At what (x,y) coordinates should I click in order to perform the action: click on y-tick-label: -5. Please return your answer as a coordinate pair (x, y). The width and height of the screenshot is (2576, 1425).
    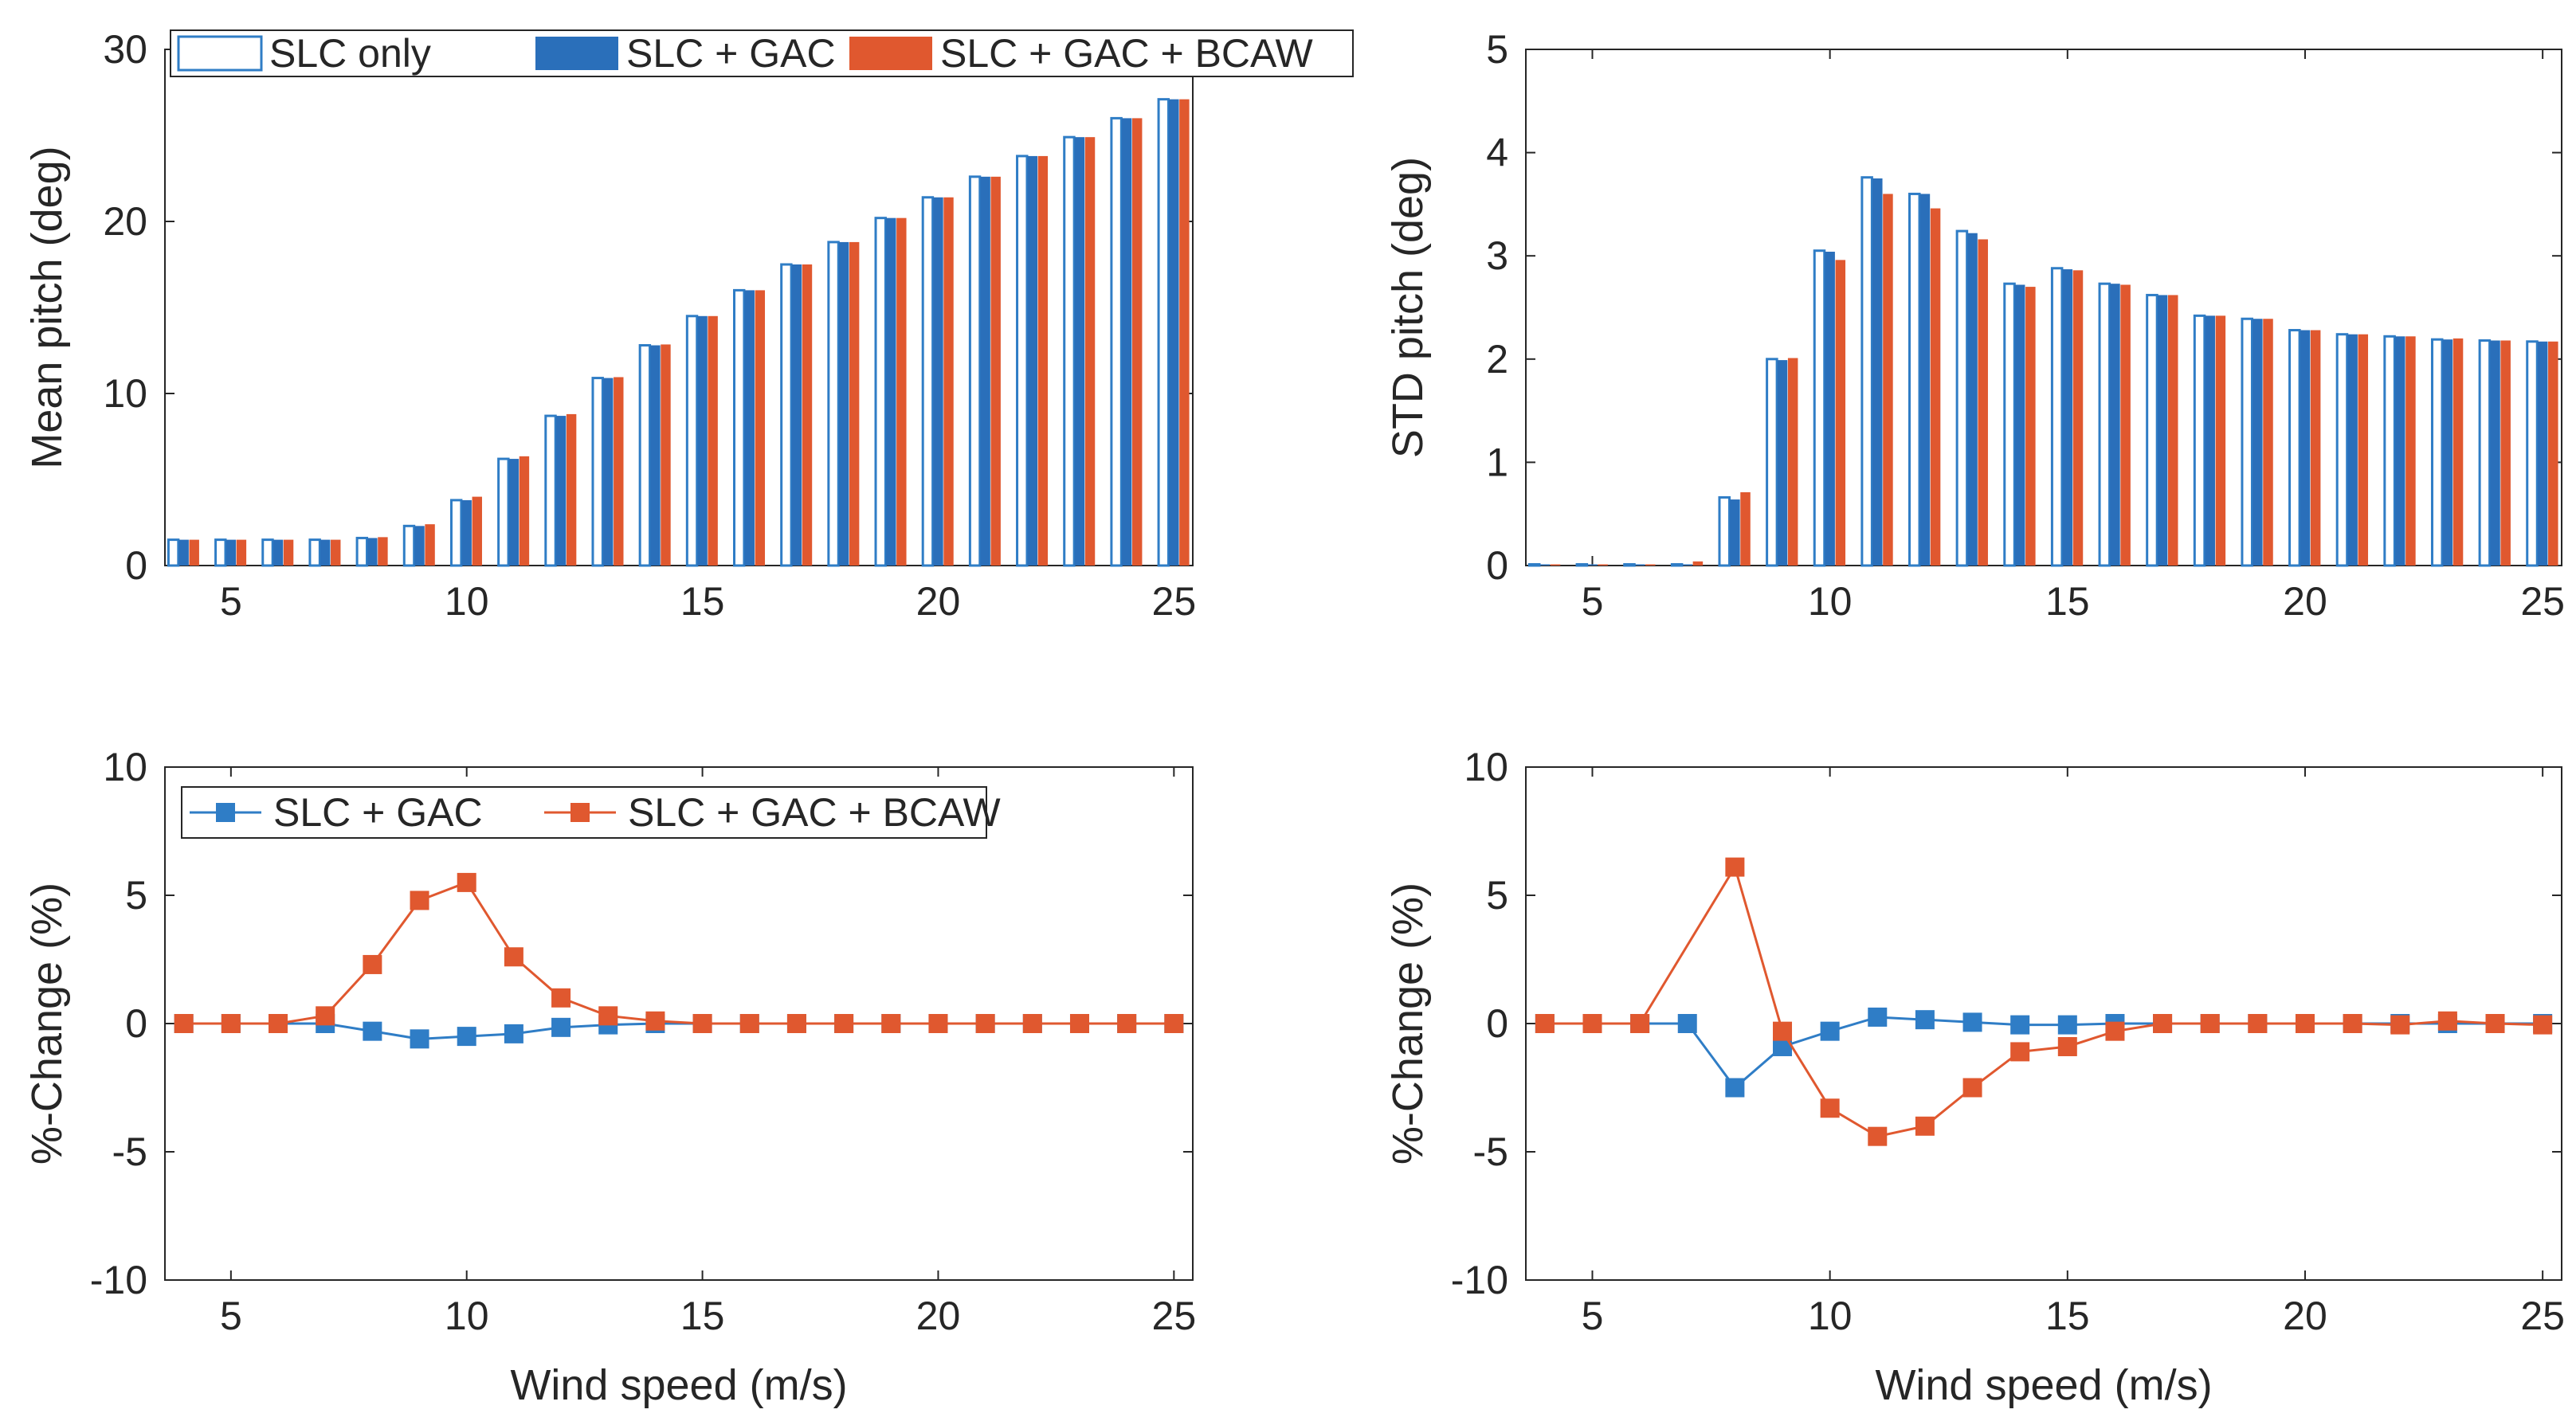
    Looking at the image, I should click on (129, 1151).